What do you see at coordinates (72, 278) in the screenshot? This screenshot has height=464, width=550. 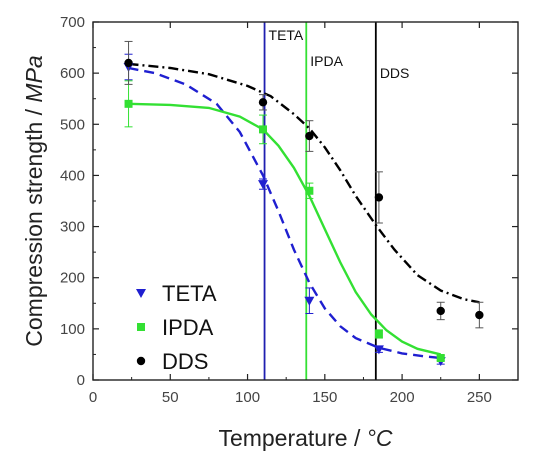 I see `y-tick-label: 200` at bounding box center [72, 278].